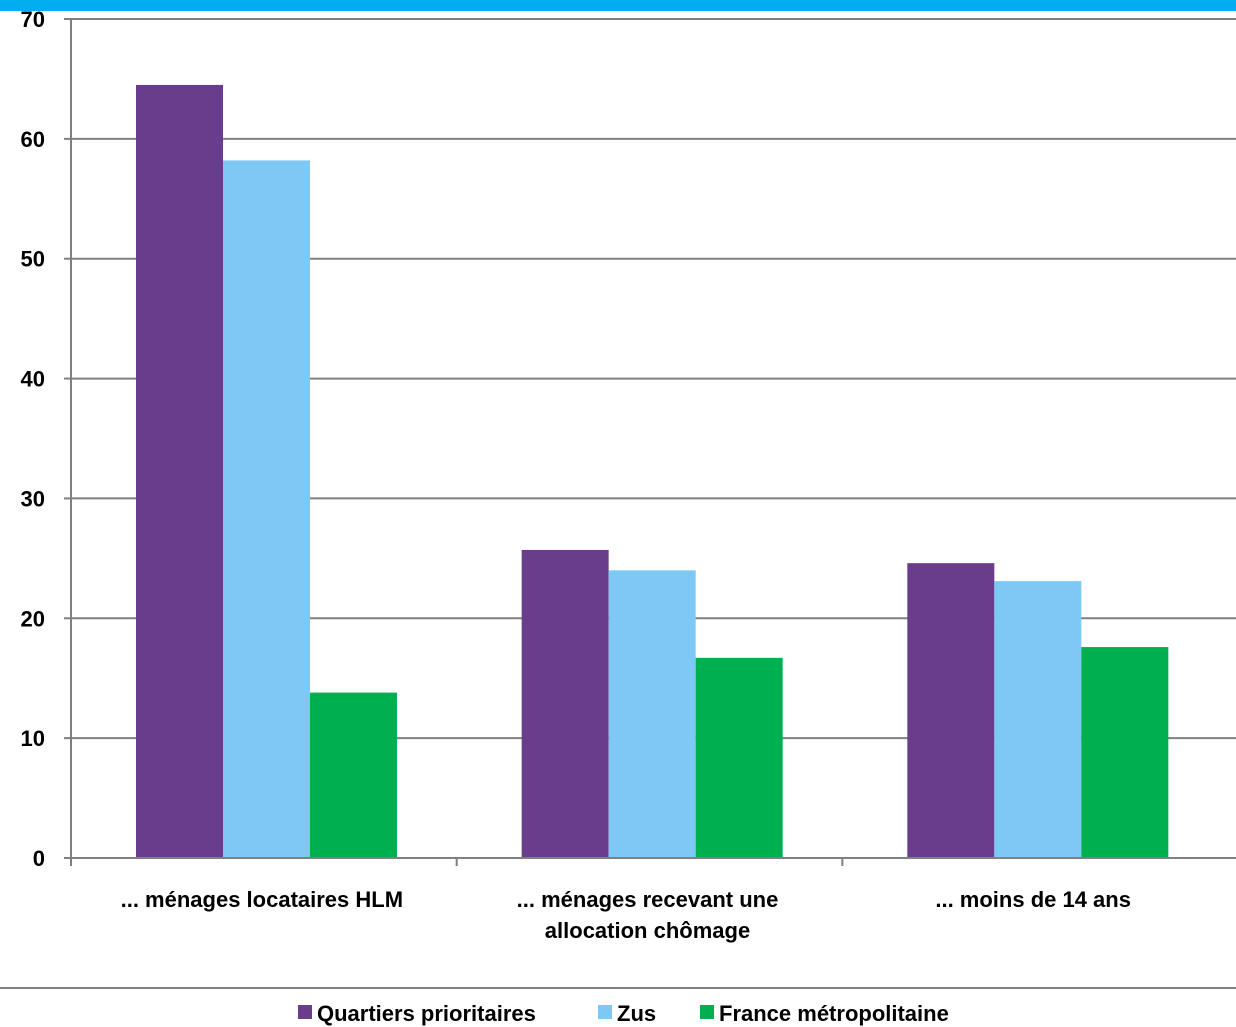 Image resolution: width=1236 pixels, height=1027 pixels. What do you see at coordinates (39, 858) in the screenshot?
I see `y-tick-label: 0` at bounding box center [39, 858].